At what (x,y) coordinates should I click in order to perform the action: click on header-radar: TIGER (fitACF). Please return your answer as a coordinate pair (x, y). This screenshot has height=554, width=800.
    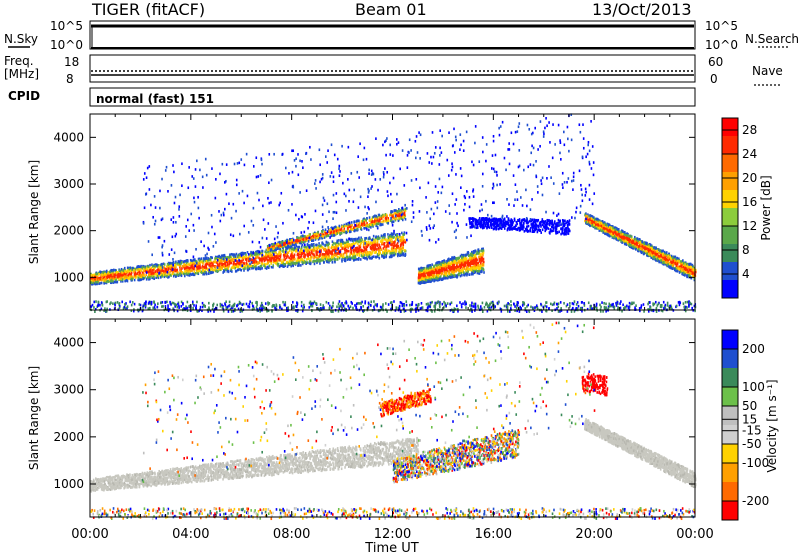
    Looking at the image, I should click on (148, 9).